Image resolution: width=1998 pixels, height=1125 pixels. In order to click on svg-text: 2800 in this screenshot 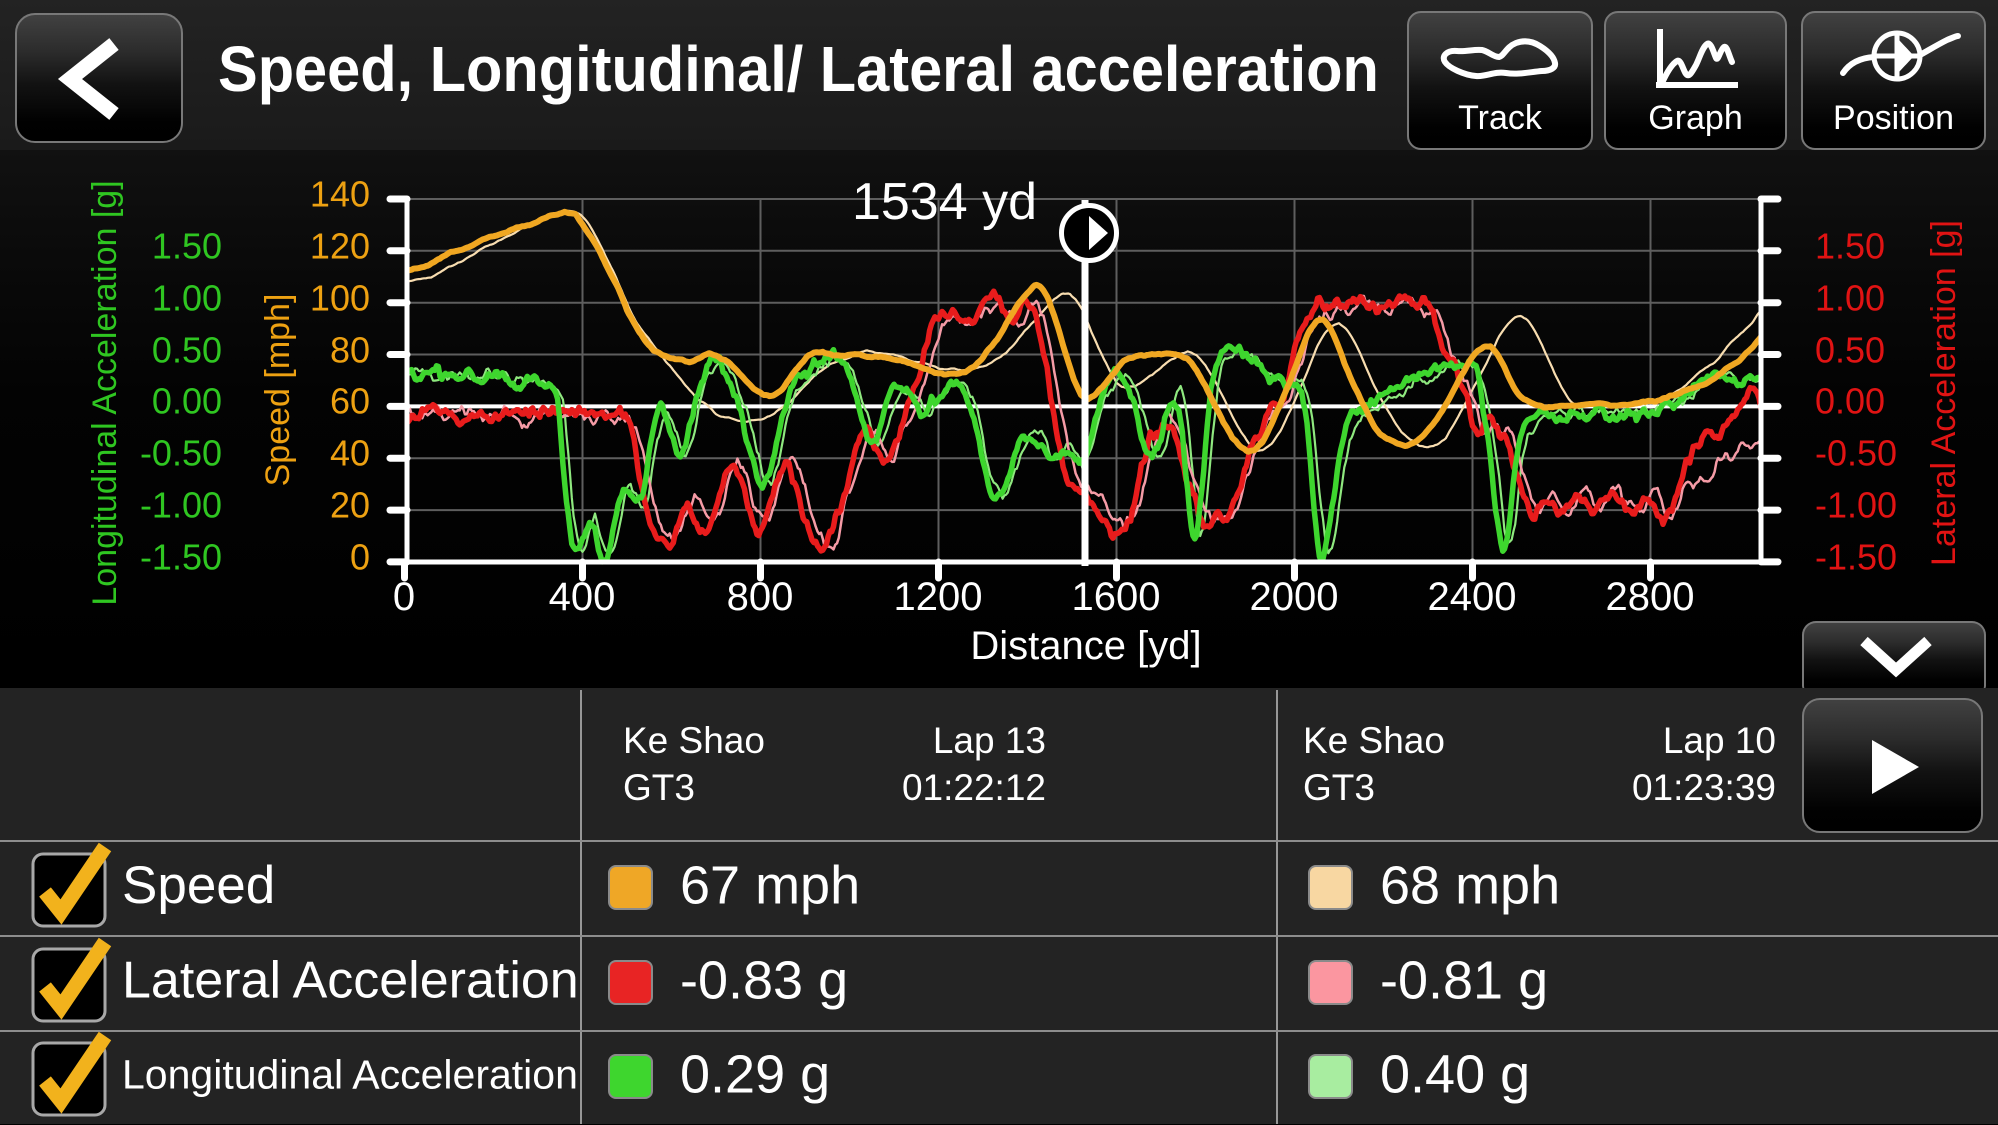, I will do `click(1650, 597)`.